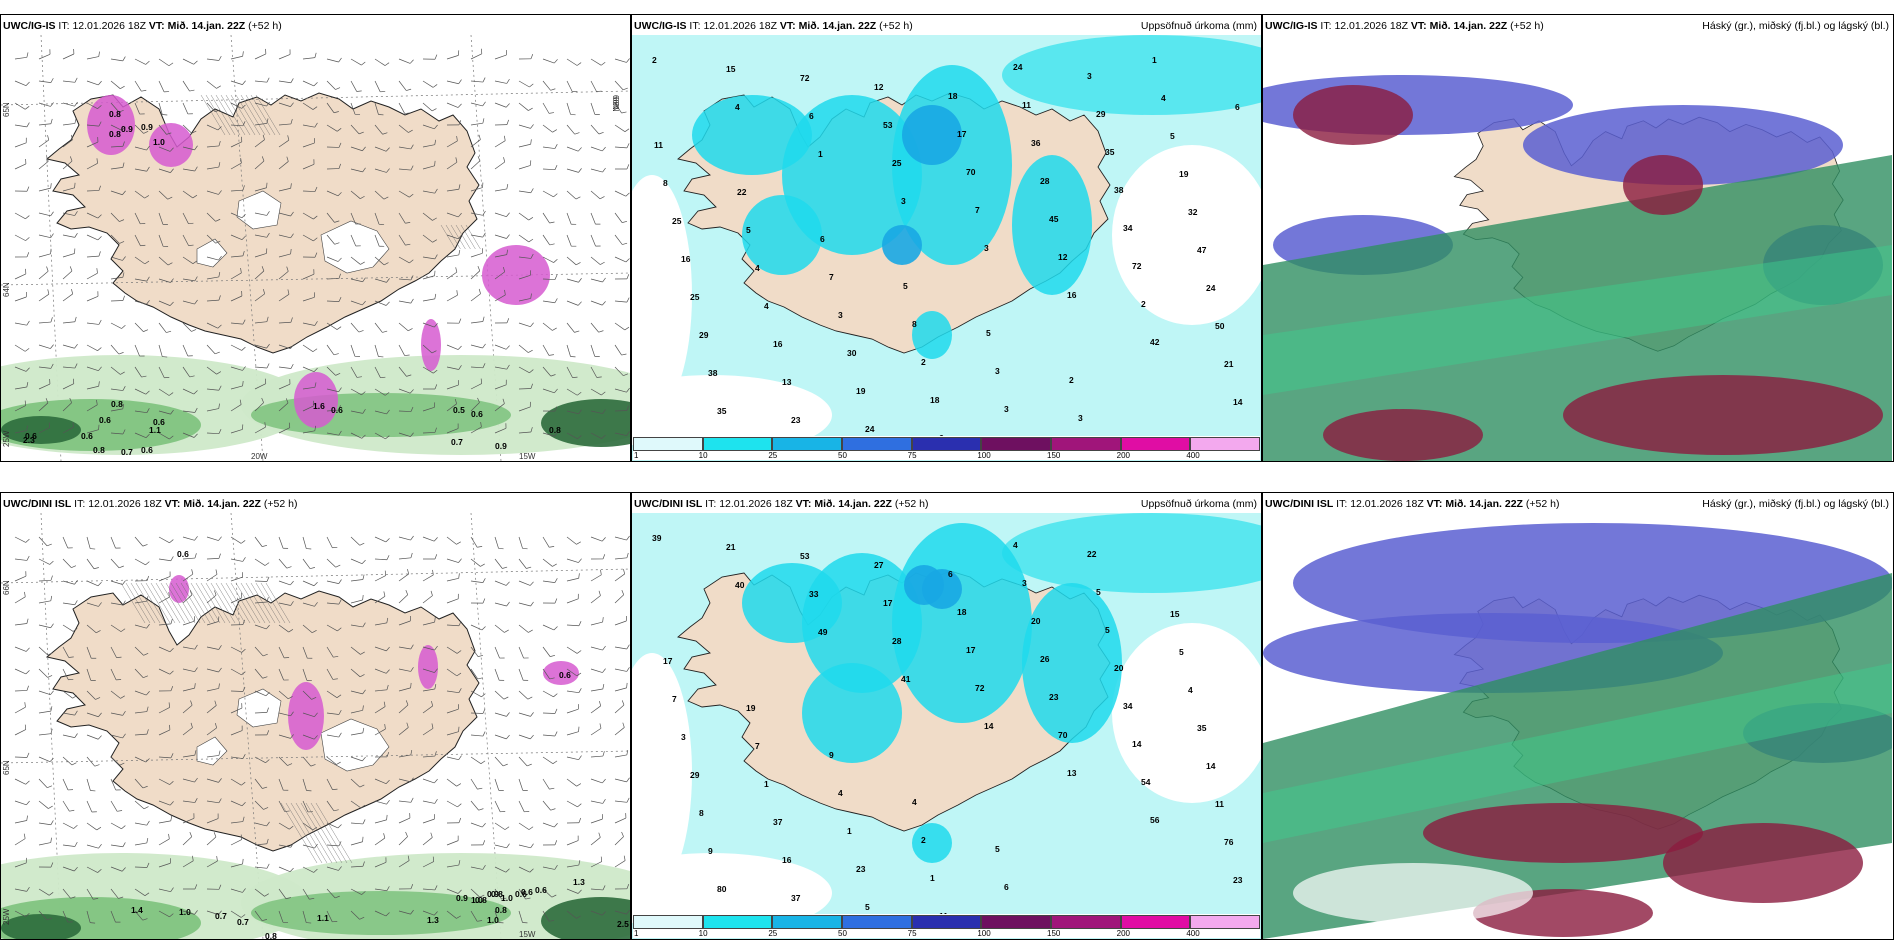 This screenshot has width=1900, height=950. What do you see at coordinates (778, 822) in the screenshot?
I see `precip-amount-label: 37` at bounding box center [778, 822].